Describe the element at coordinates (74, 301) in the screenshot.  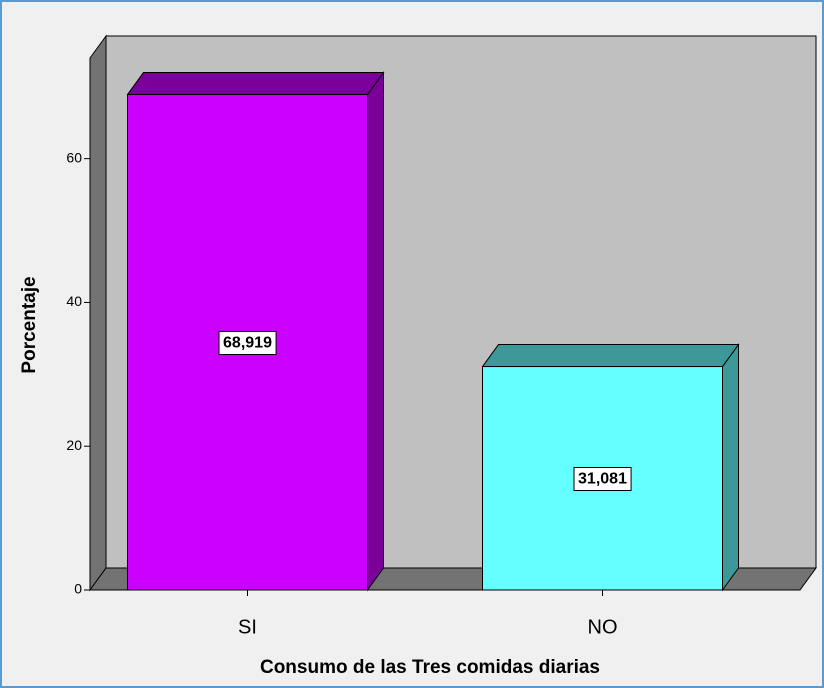
I see `y-tick-label: 40` at that location.